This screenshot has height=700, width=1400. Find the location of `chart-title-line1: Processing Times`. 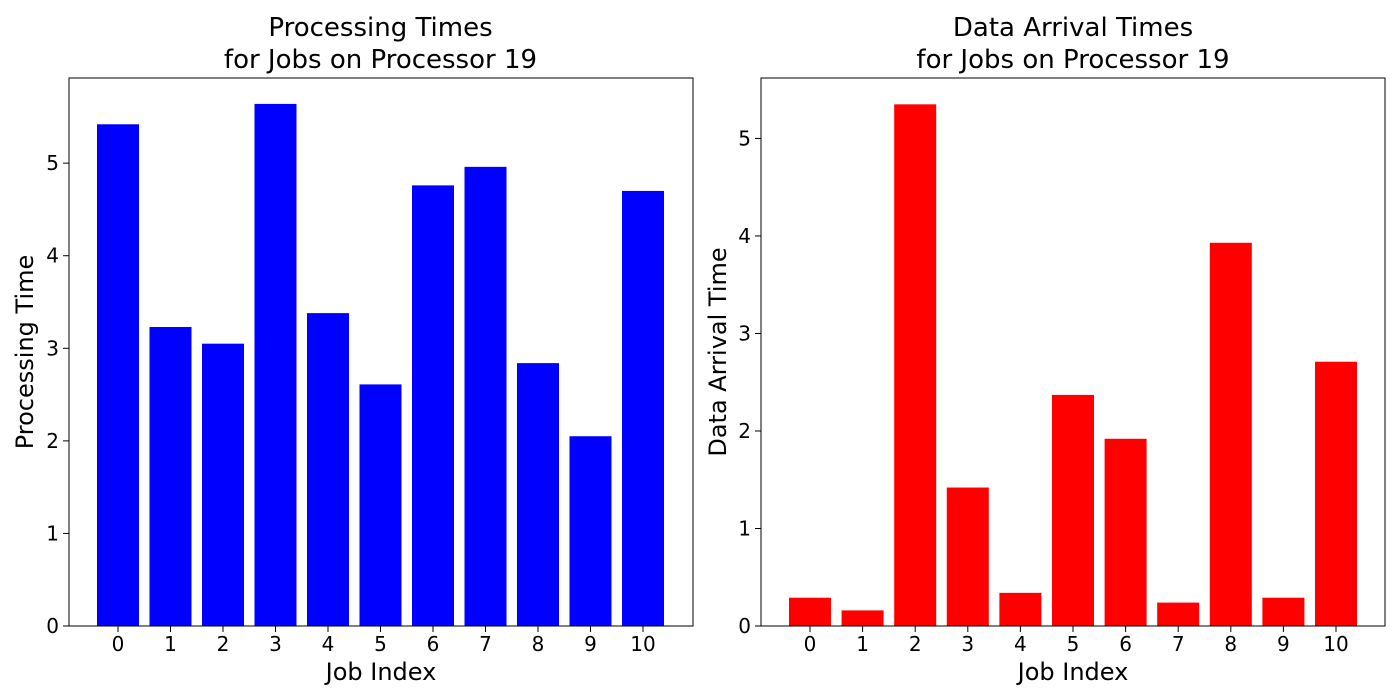

chart-title-line1: Processing Times is located at coordinates (380, 28).